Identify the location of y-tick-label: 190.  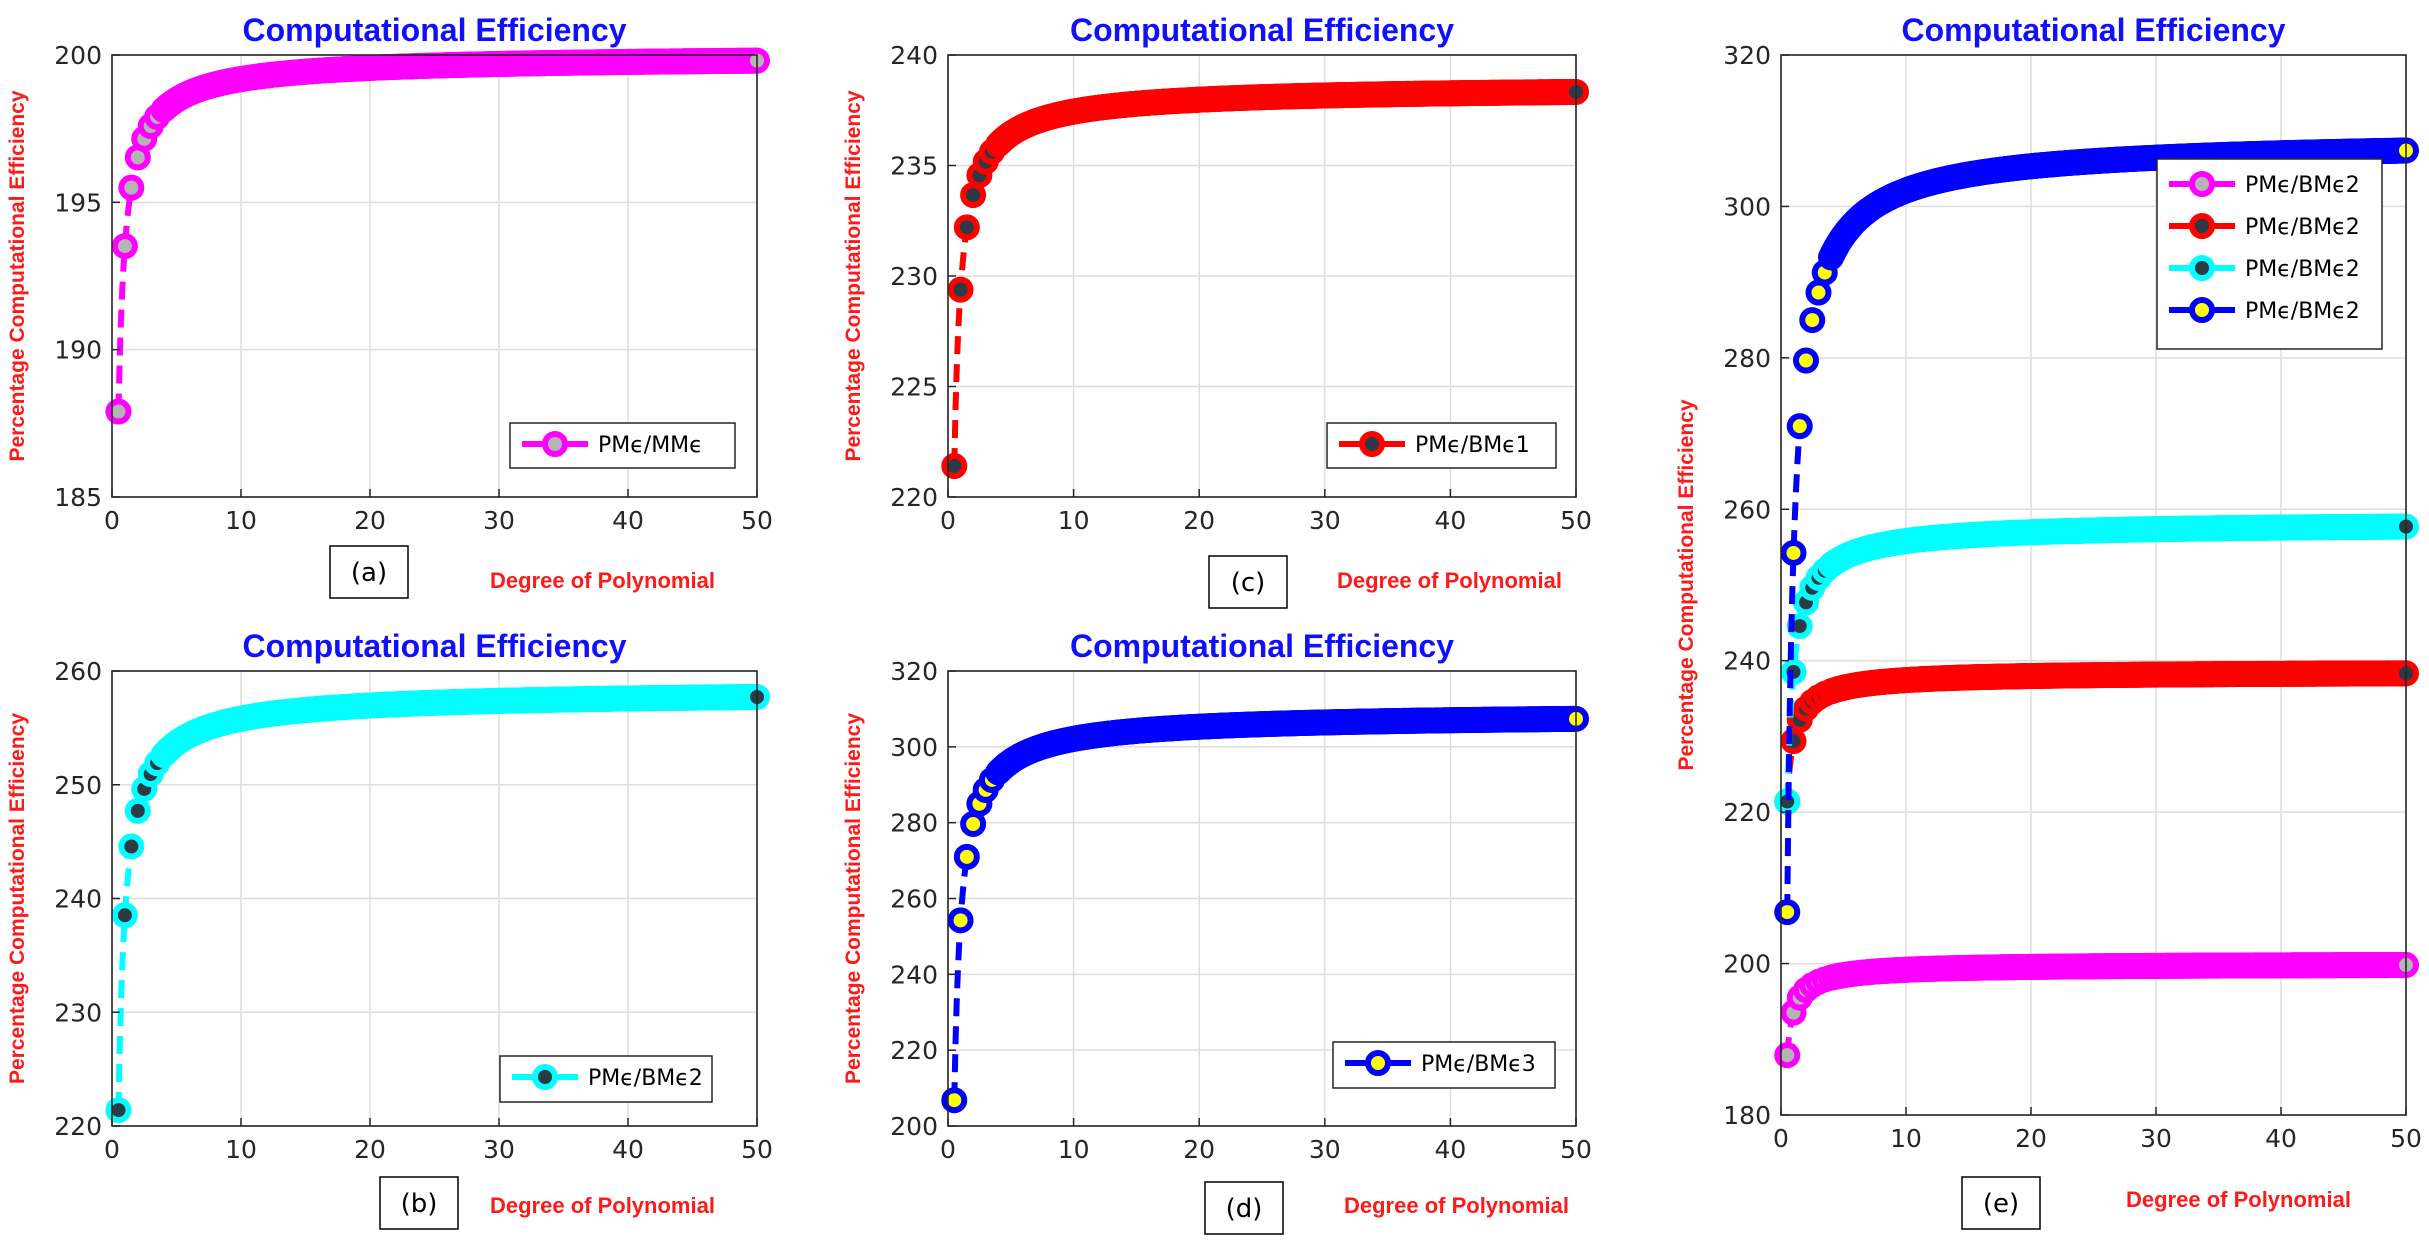
(78, 350).